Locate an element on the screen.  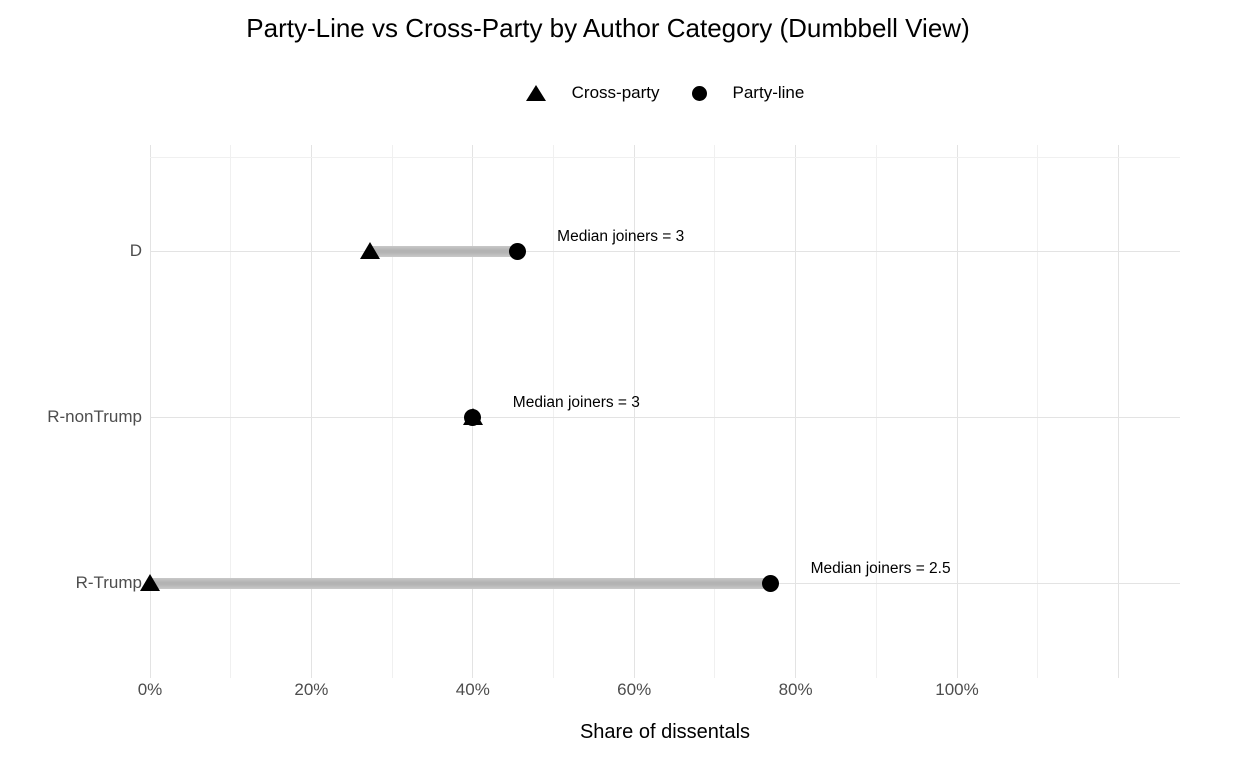
x-tick-label: 20% is located at coordinates (311, 689).